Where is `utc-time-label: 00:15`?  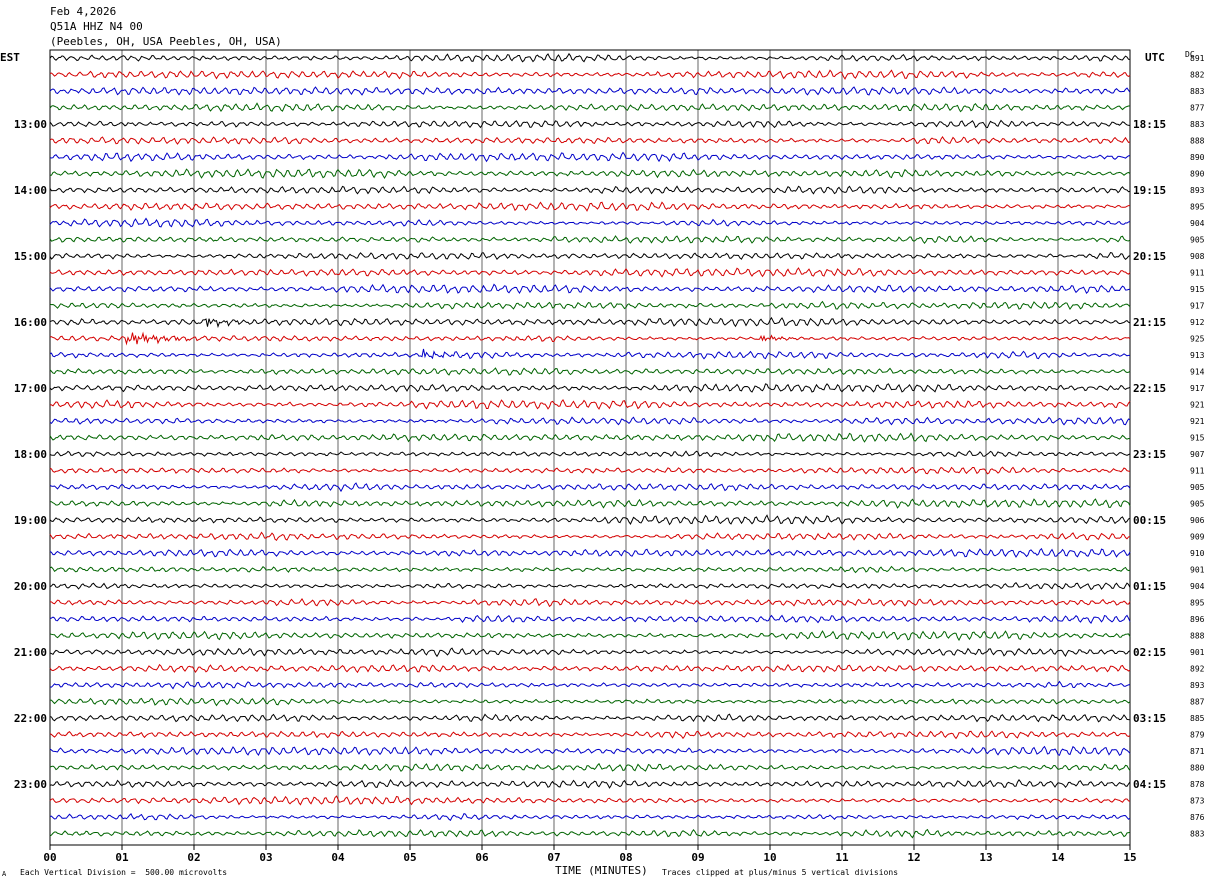
utc-time-label: 00:15 is located at coordinates (1149, 520).